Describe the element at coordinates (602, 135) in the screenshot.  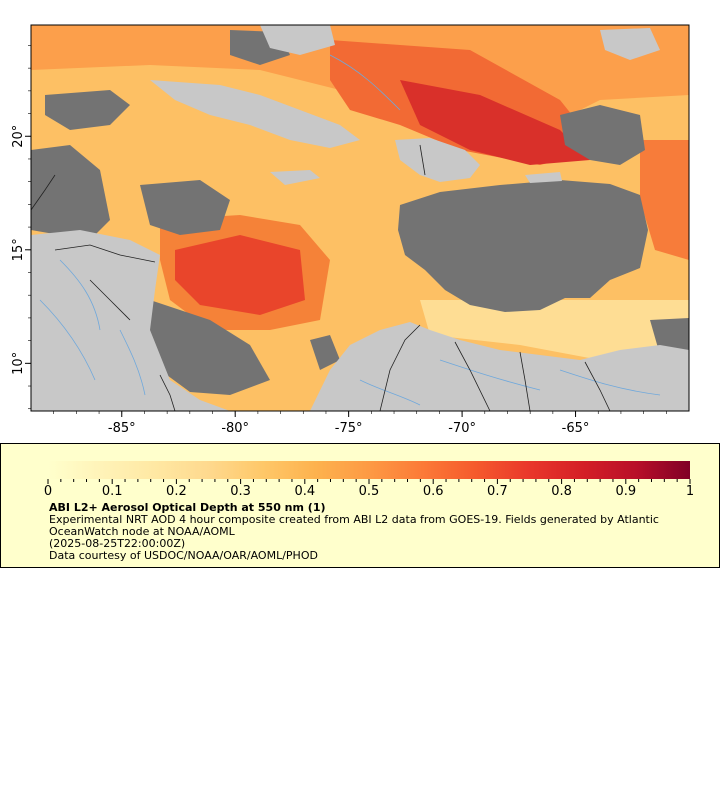
I see `no-data-east` at that location.